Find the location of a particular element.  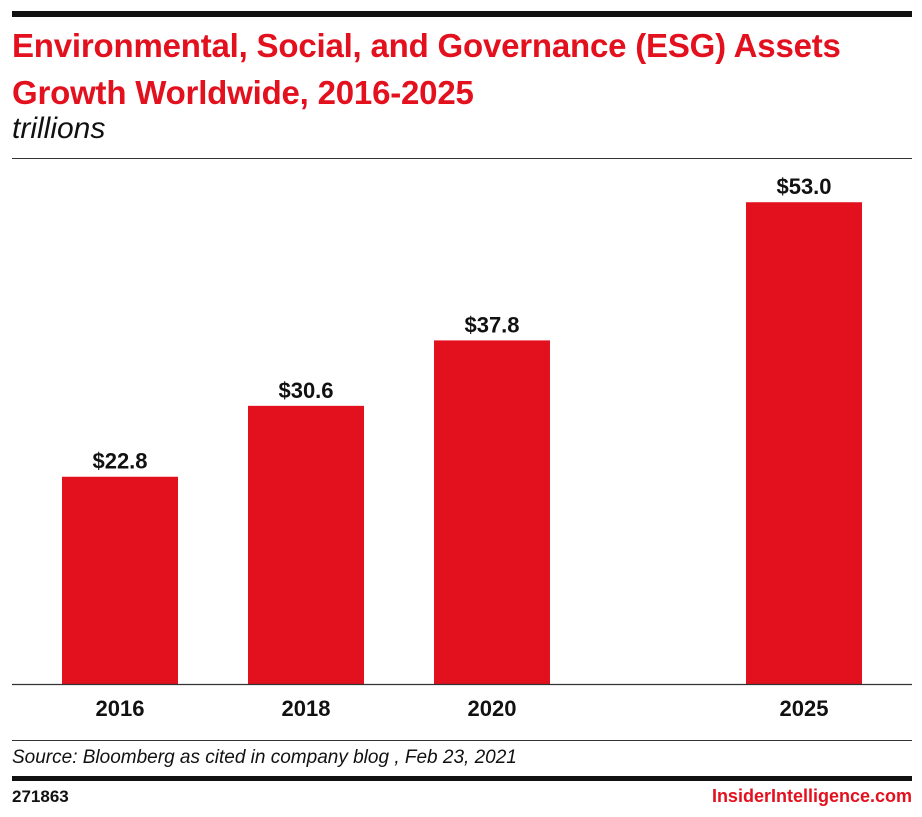

x-tick-label-2016: 2016 is located at coordinates (120, 708).